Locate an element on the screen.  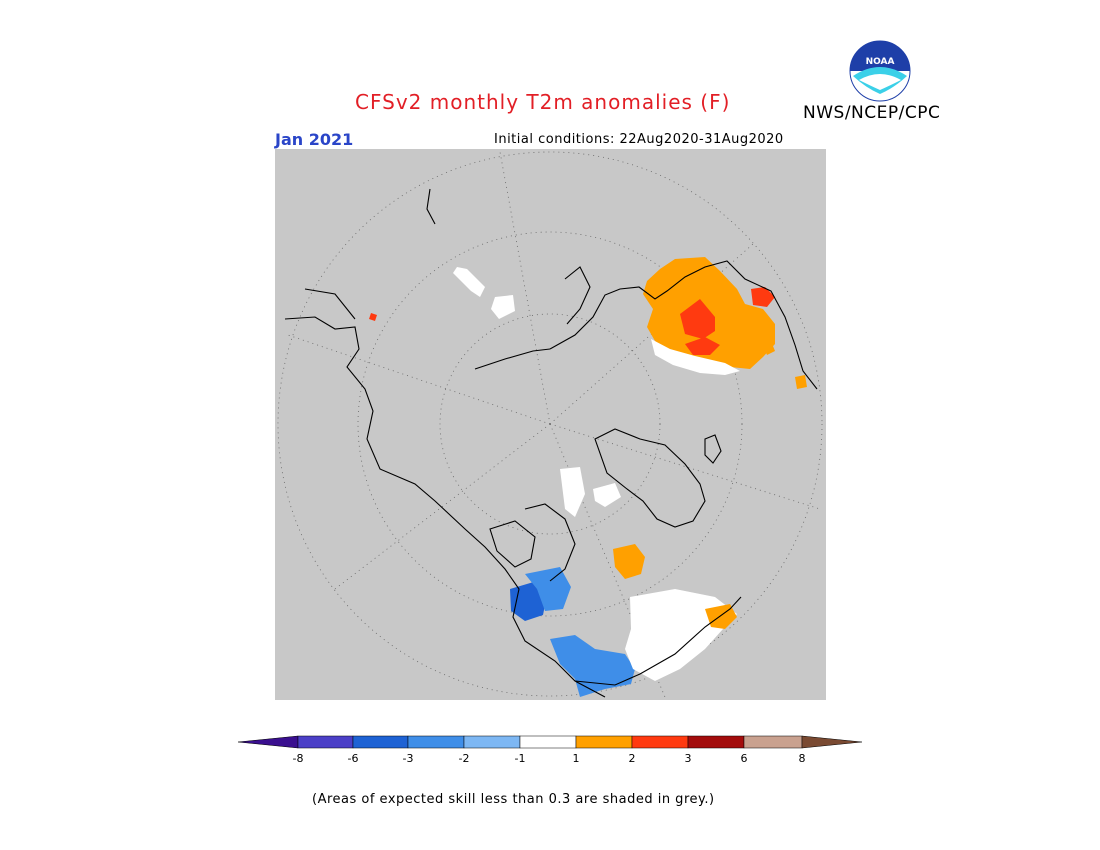
anomaly-western-us-cool is located at coordinates (592, 666).